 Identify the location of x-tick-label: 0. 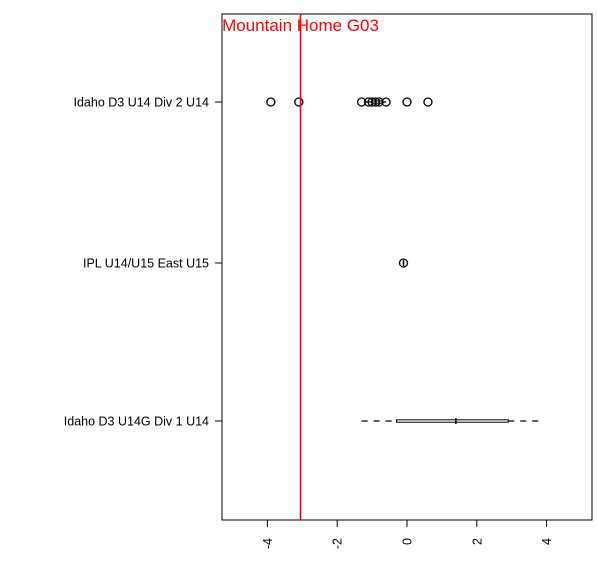
(408, 541).